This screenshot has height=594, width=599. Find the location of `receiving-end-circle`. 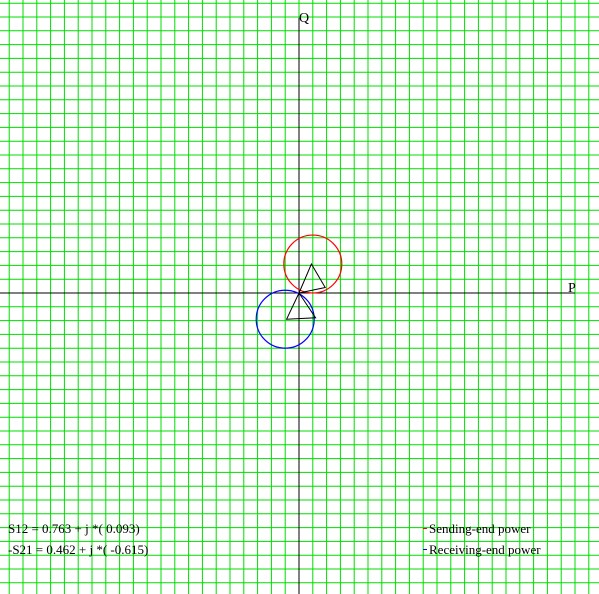

receiving-end-circle is located at coordinates (285, 319).